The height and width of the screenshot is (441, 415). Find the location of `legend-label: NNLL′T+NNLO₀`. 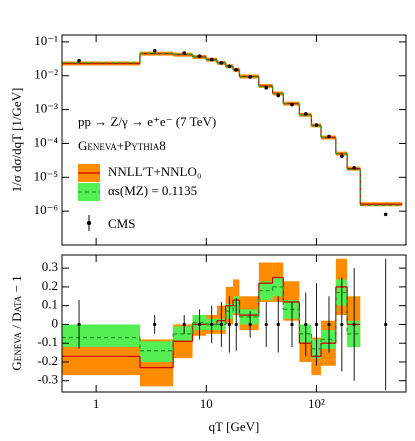

legend-label: NNLL′T+NNLO₀ is located at coordinates (154, 171).